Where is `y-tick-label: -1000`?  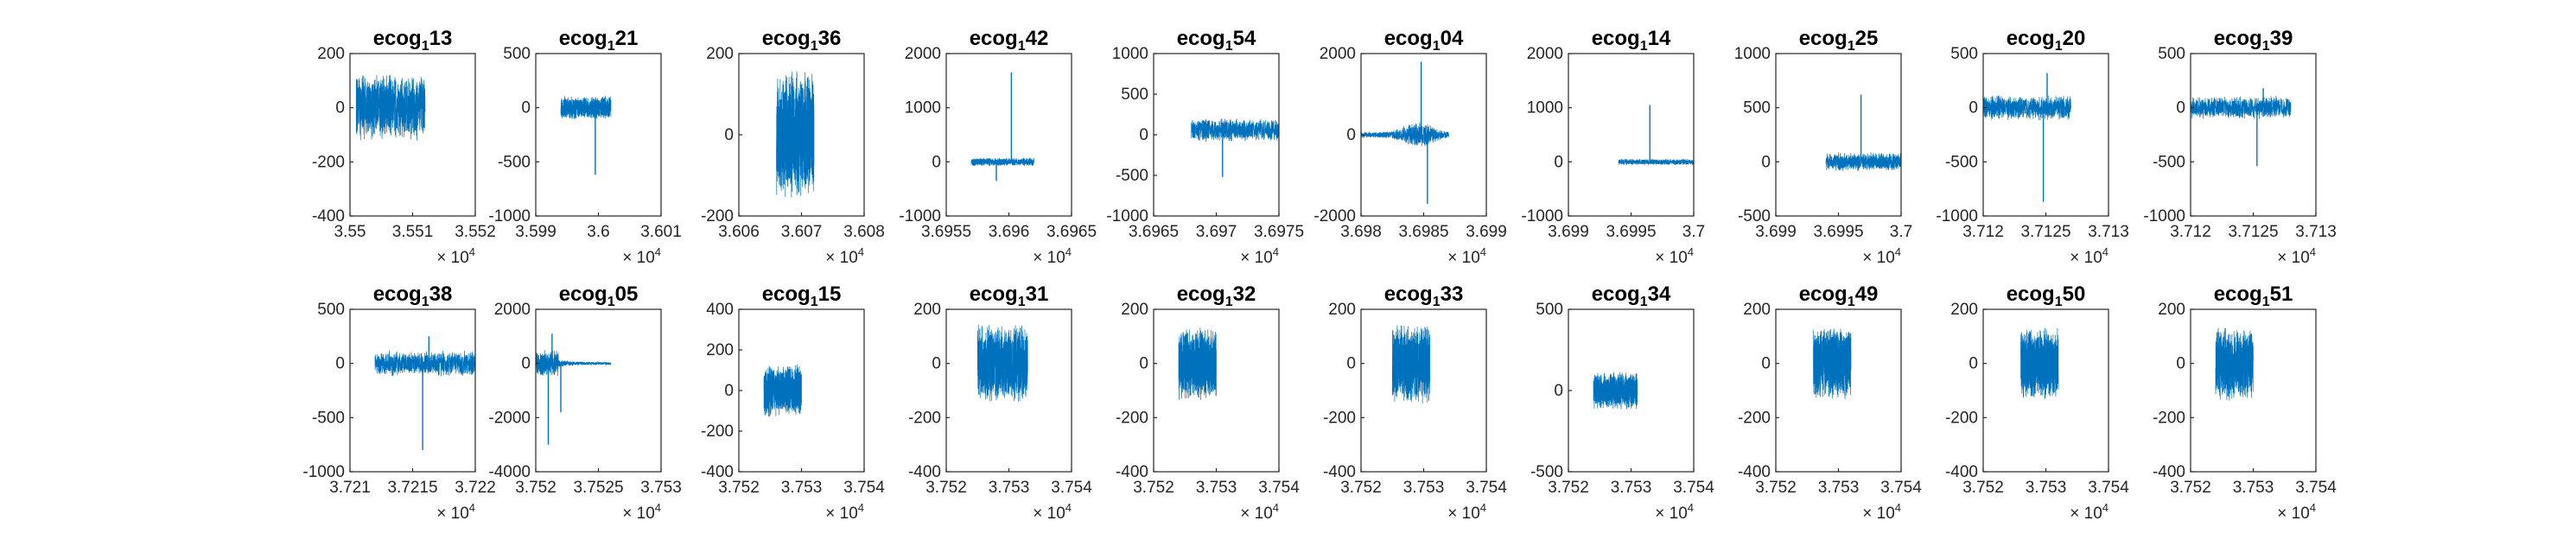 y-tick-label: -1000 is located at coordinates (1127, 217).